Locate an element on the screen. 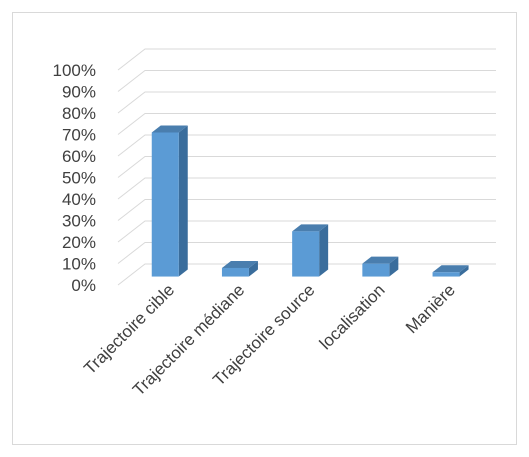 The height and width of the screenshot is (457, 529). y-tick-label-90: 90% is located at coordinates (79, 92).